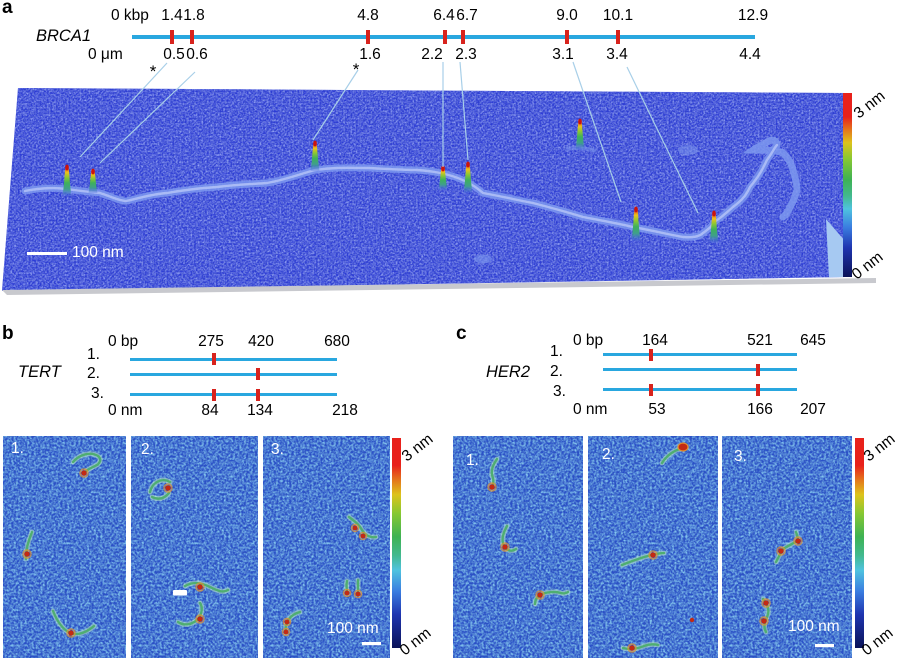 Image resolution: width=900 pixels, height=661 pixels. Describe the element at coordinates (174, 54) in the screenshot. I see `um-mark-label: 0.5` at that location.